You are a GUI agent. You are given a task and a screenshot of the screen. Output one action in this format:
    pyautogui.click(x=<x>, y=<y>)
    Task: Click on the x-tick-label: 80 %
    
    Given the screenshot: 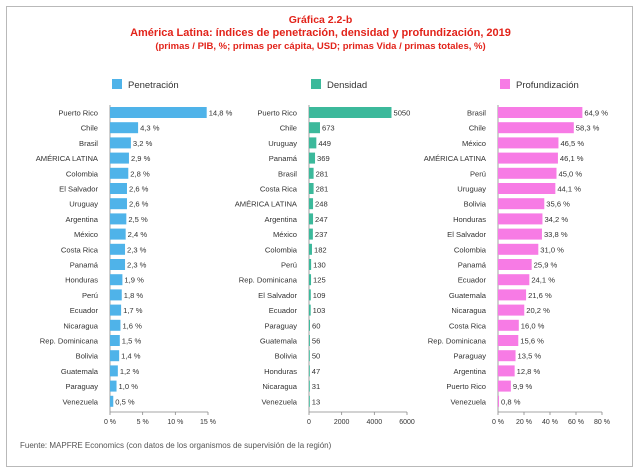 What is the action you would take?
    pyautogui.click(x=602, y=422)
    